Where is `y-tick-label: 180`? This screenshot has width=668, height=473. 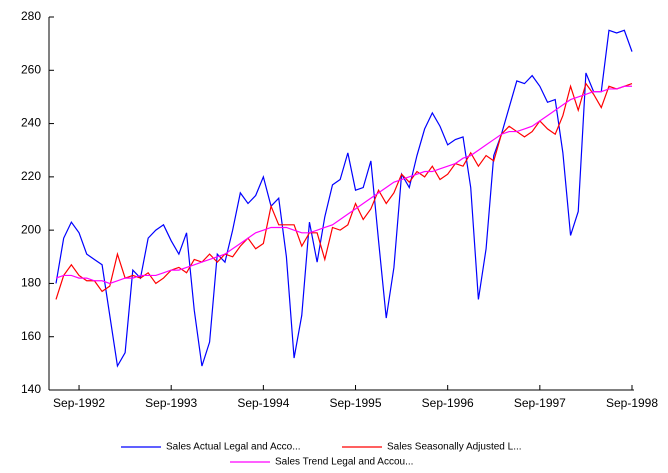 y-tick-label: 180 is located at coordinates (31, 283).